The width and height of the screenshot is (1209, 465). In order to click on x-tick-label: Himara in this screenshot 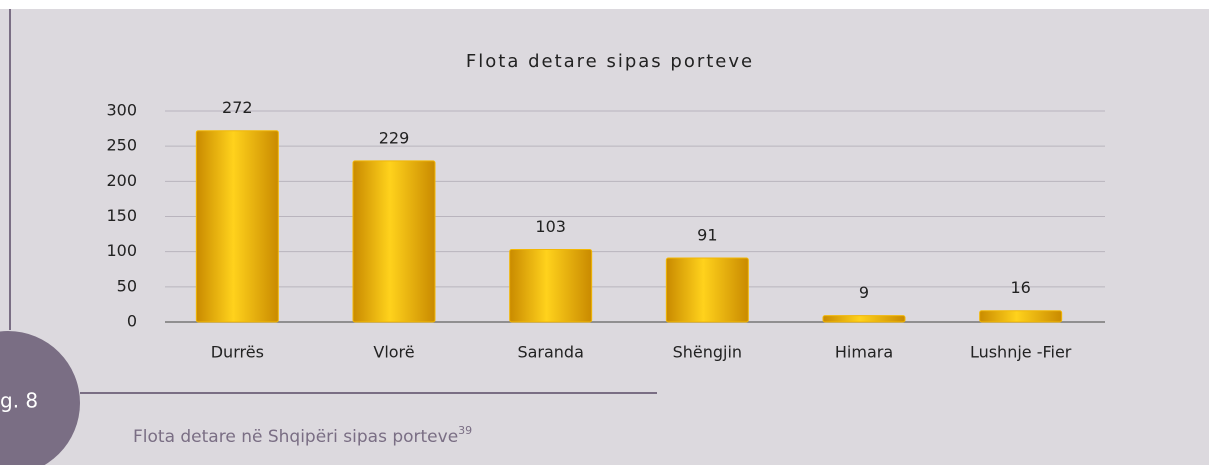, I will do `click(864, 352)`.